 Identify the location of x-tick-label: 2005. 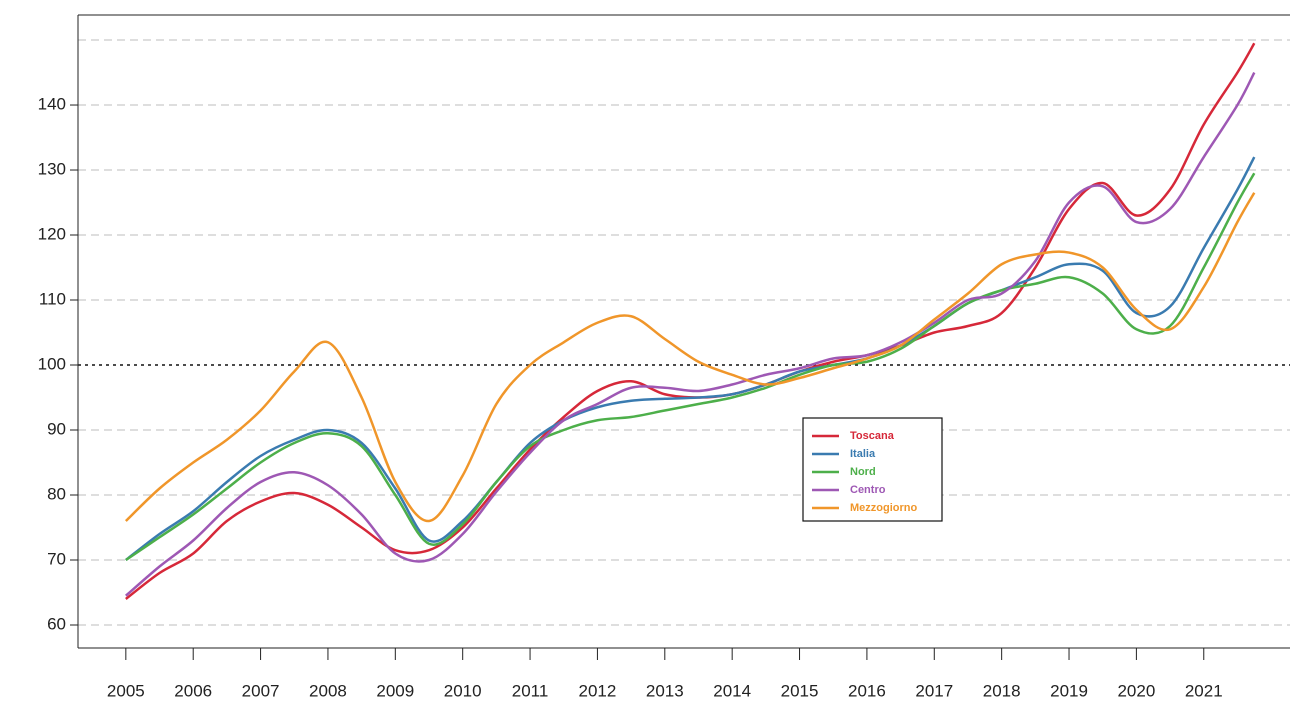
(126, 690).